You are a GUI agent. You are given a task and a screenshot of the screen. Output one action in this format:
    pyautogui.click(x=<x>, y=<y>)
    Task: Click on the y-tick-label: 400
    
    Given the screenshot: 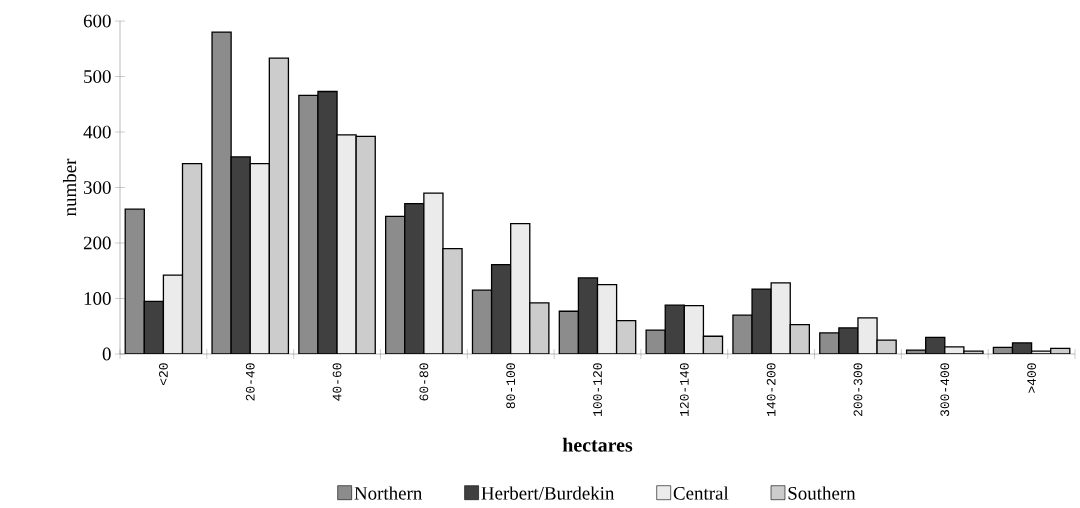 What is the action you would take?
    pyautogui.click(x=97, y=132)
    